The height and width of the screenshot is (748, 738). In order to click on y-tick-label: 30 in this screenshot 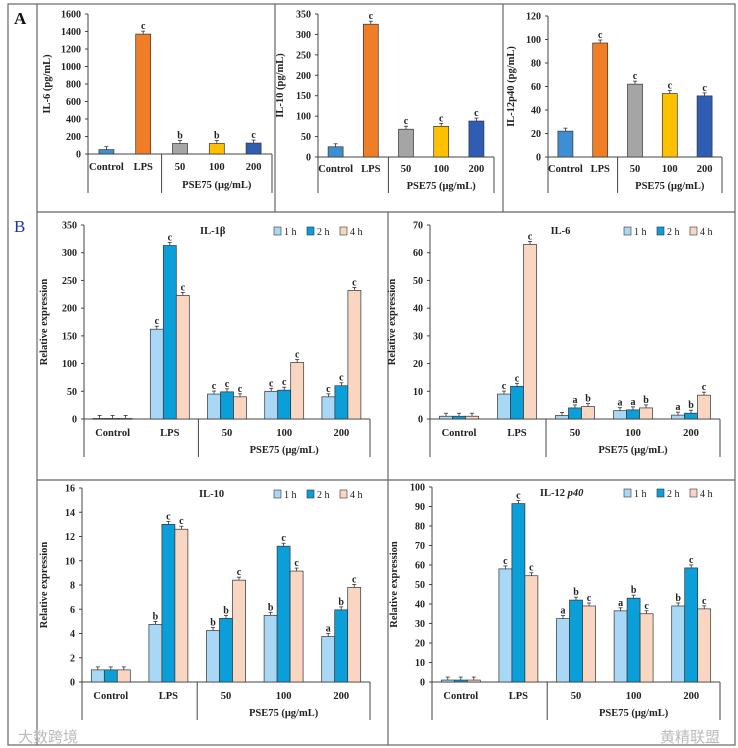, I will do `click(418, 336)`.